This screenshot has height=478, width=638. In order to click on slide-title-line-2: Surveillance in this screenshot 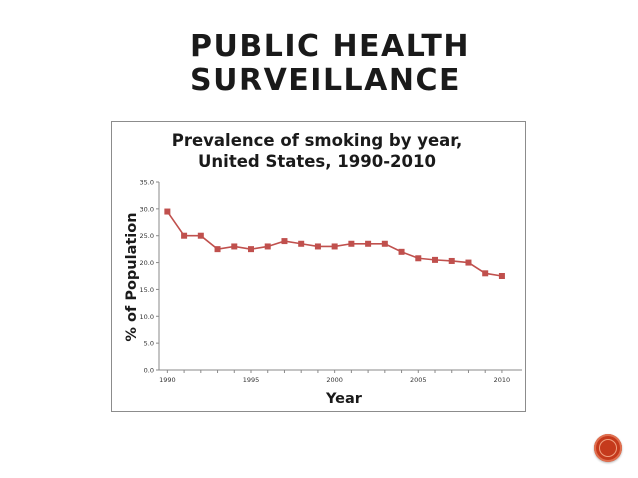, I will do `click(326, 80)`.